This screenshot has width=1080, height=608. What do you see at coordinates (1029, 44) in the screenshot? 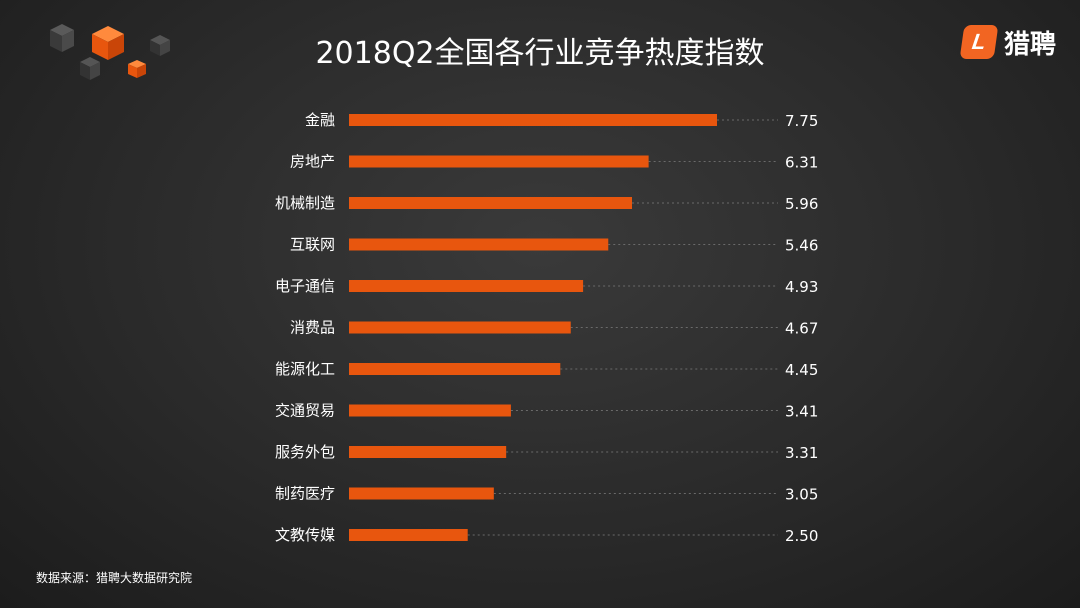
I see `brand-name: 猎聘` at bounding box center [1029, 44].